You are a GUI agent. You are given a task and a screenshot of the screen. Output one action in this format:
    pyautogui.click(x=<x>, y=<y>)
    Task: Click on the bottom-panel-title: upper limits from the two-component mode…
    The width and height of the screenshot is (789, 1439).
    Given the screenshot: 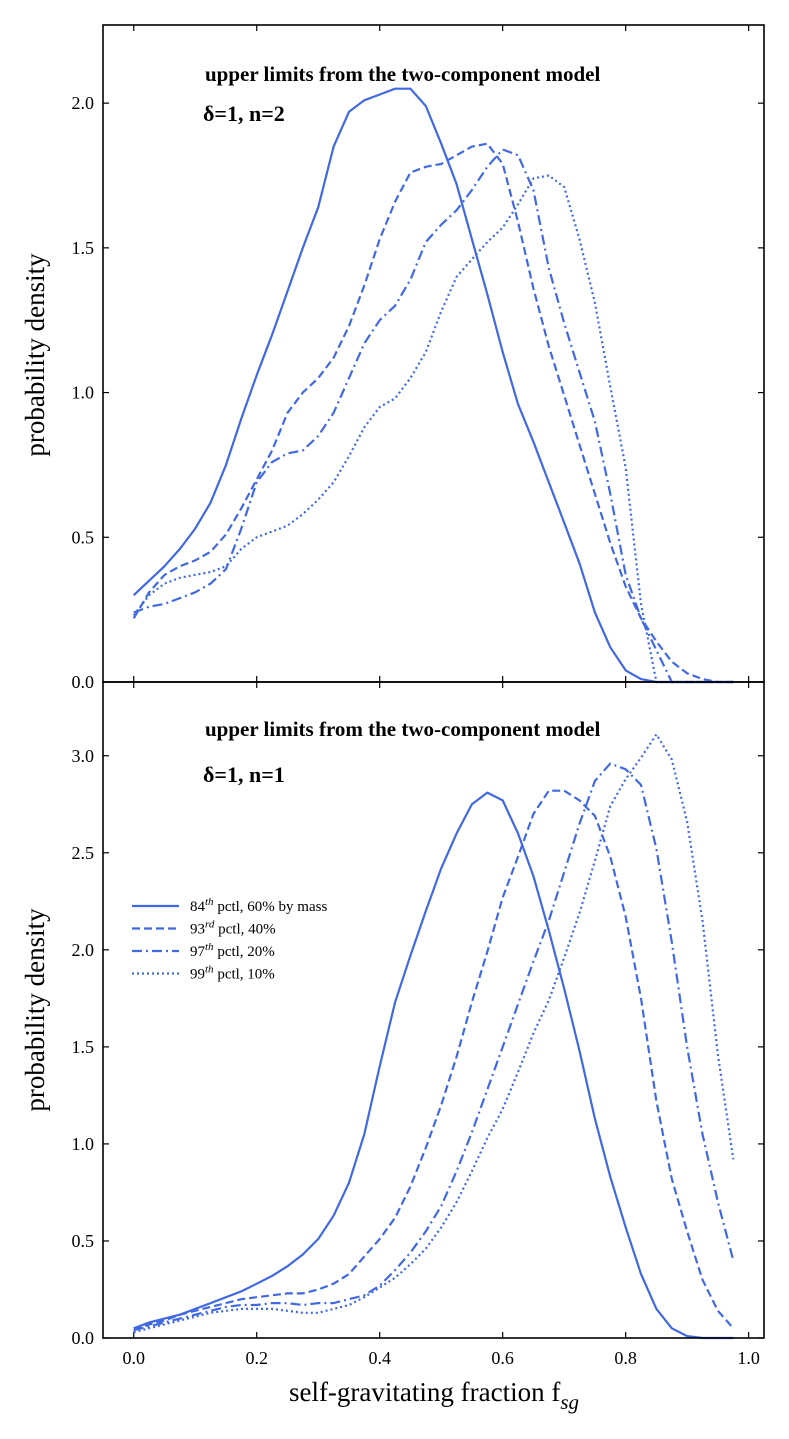 What is the action you would take?
    pyautogui.click(x=402, y=729)
    